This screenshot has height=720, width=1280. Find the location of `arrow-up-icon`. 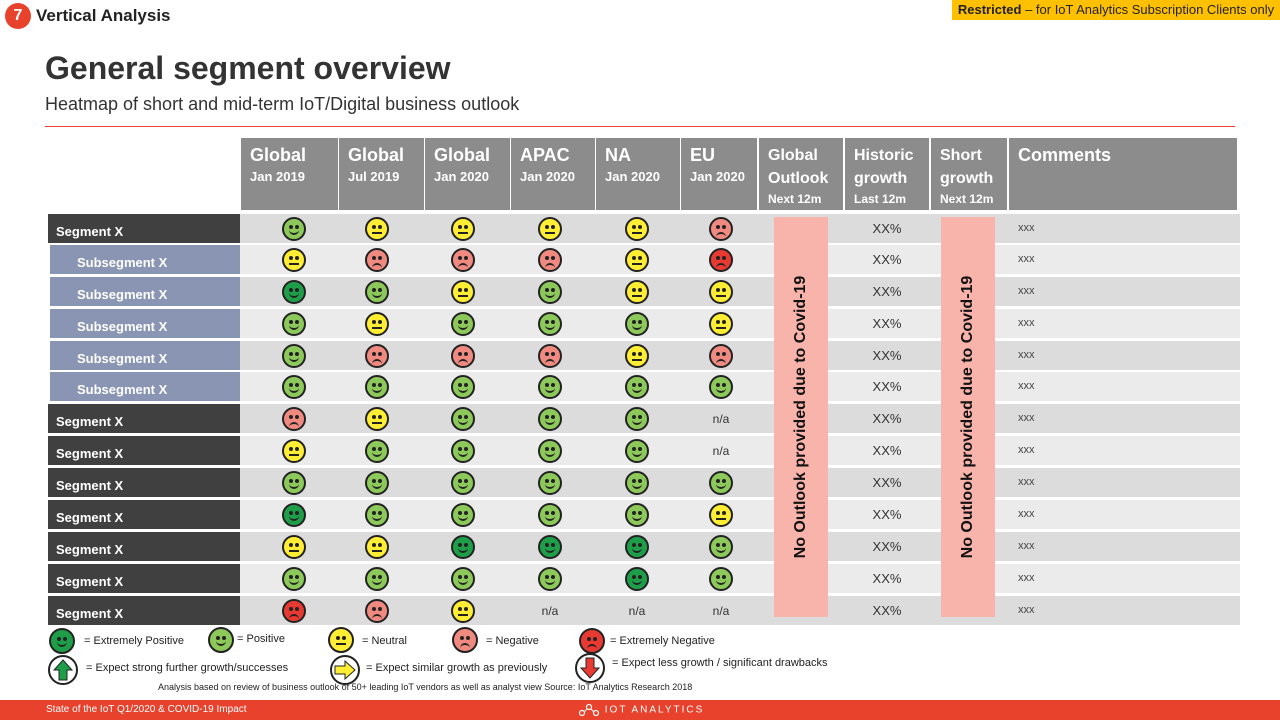

arrow-up-icon is located at coordinates (63, 670).